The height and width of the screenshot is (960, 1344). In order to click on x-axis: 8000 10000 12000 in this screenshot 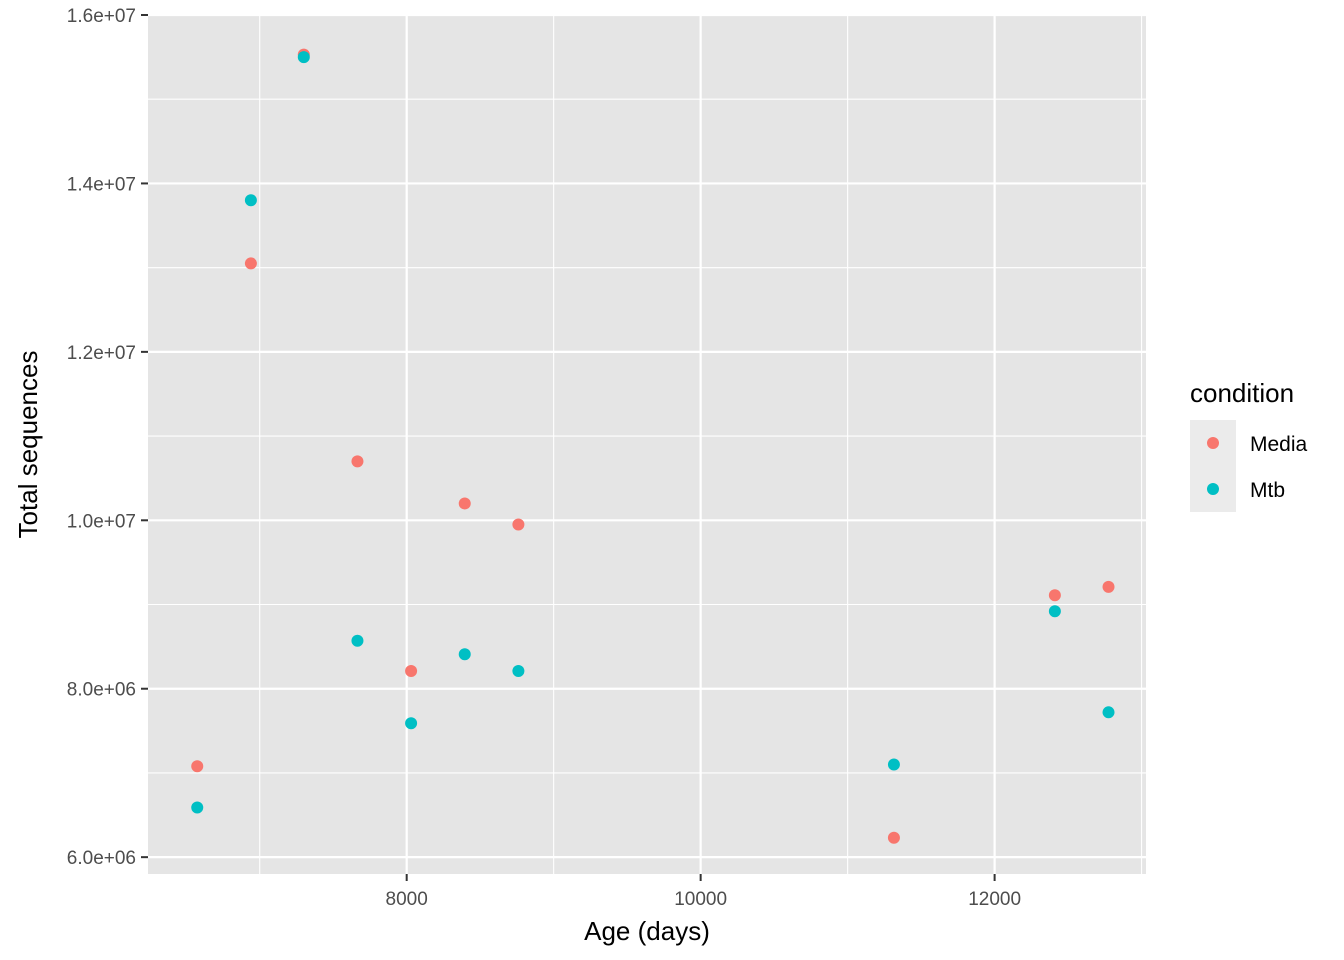, I will do `click(703, 892)`.